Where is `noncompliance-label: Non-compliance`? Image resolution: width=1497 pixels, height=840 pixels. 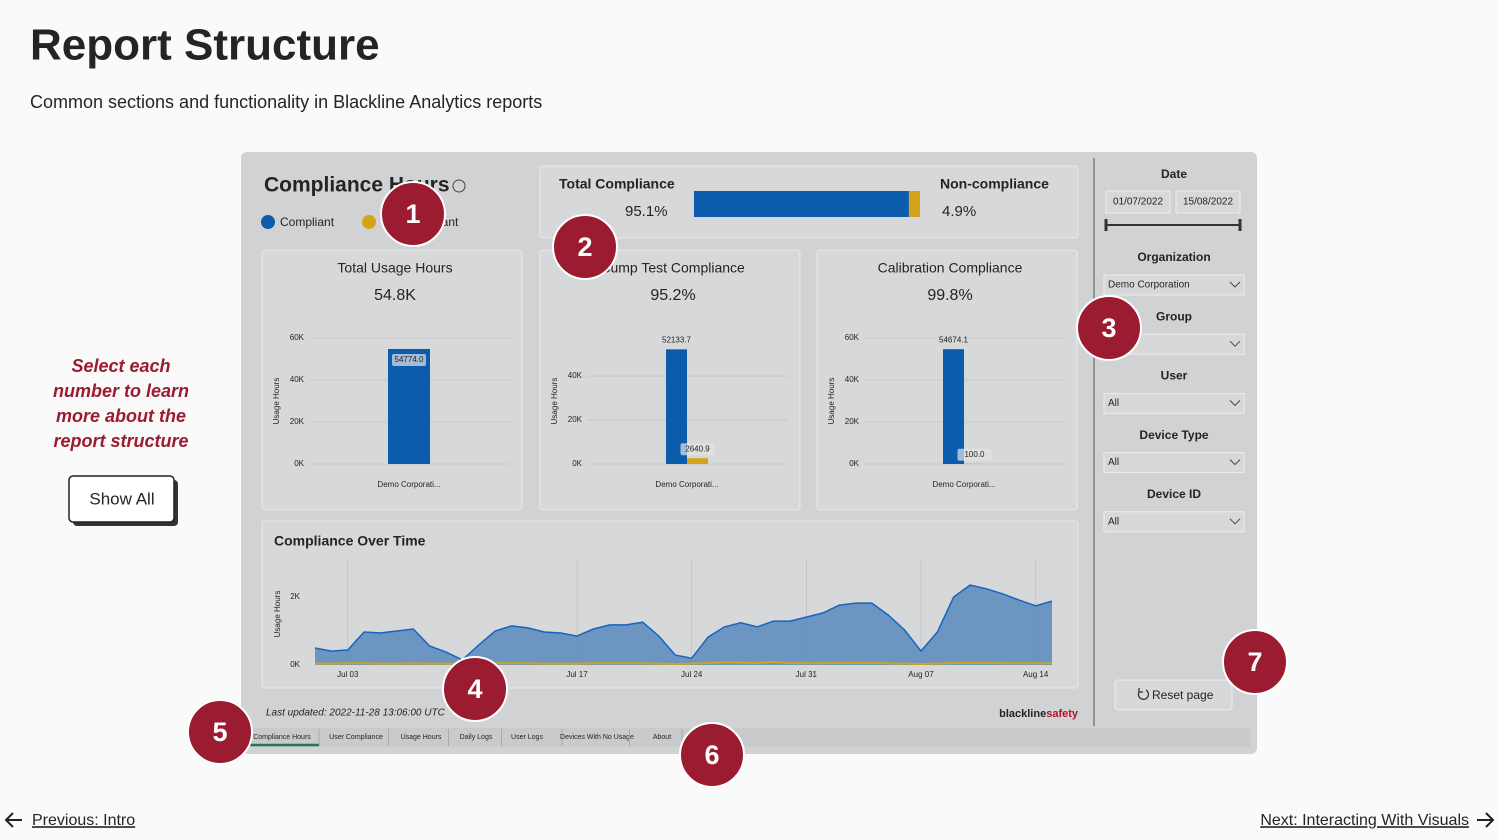 noncompliance-label: Non-compliance is located at coordinates (994, 184).